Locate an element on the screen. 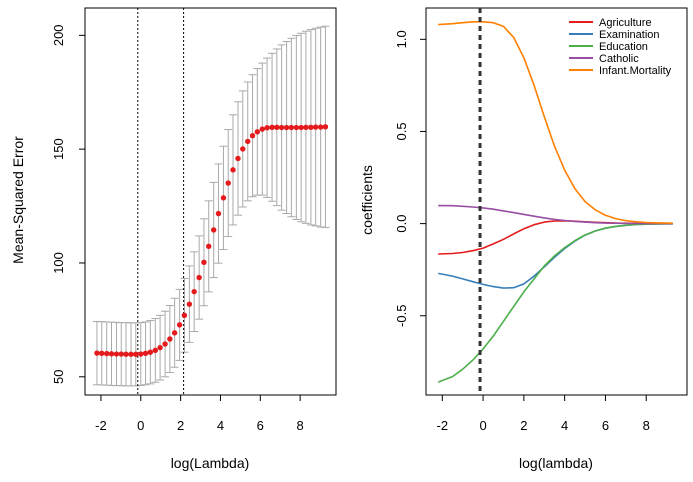 The image size is (693, 482). legend-label: Infant.Mortality is located at coordinates (635, 71).